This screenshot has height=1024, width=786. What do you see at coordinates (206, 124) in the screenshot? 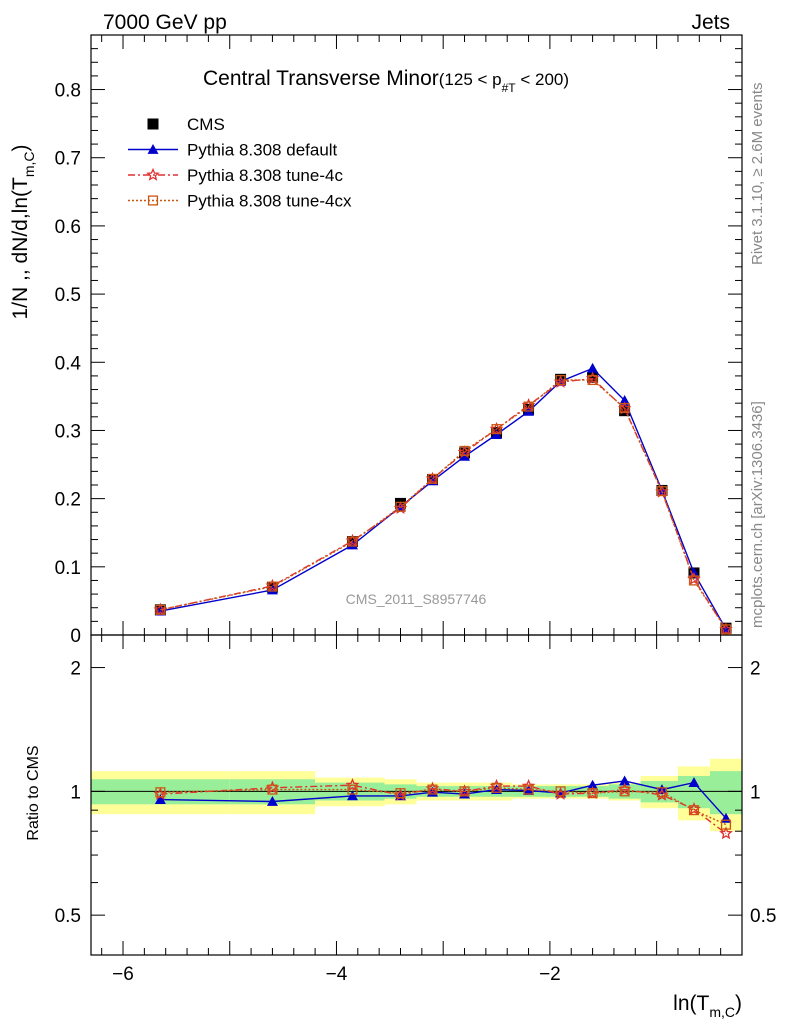
I see `legend-label-0: CMS` at bounding box center [206, 124].